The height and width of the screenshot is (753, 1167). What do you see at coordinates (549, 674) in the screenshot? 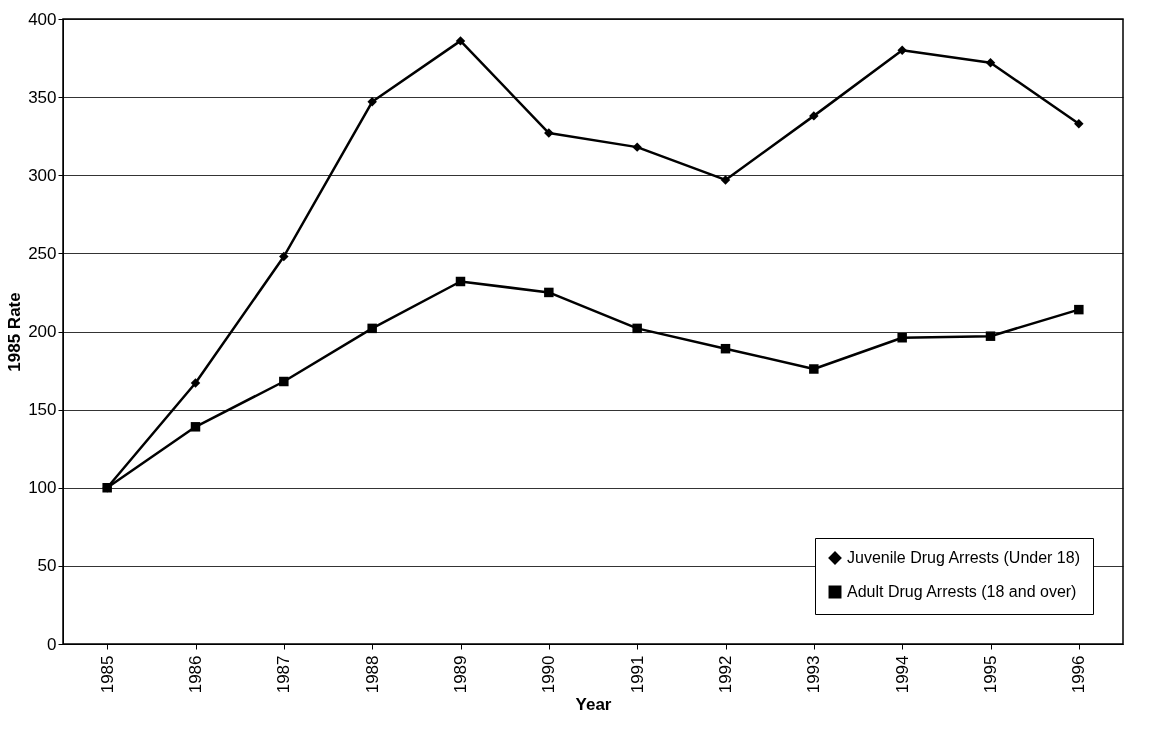
I see `x-tick-label: 1990` at bounding box center [549, 674].